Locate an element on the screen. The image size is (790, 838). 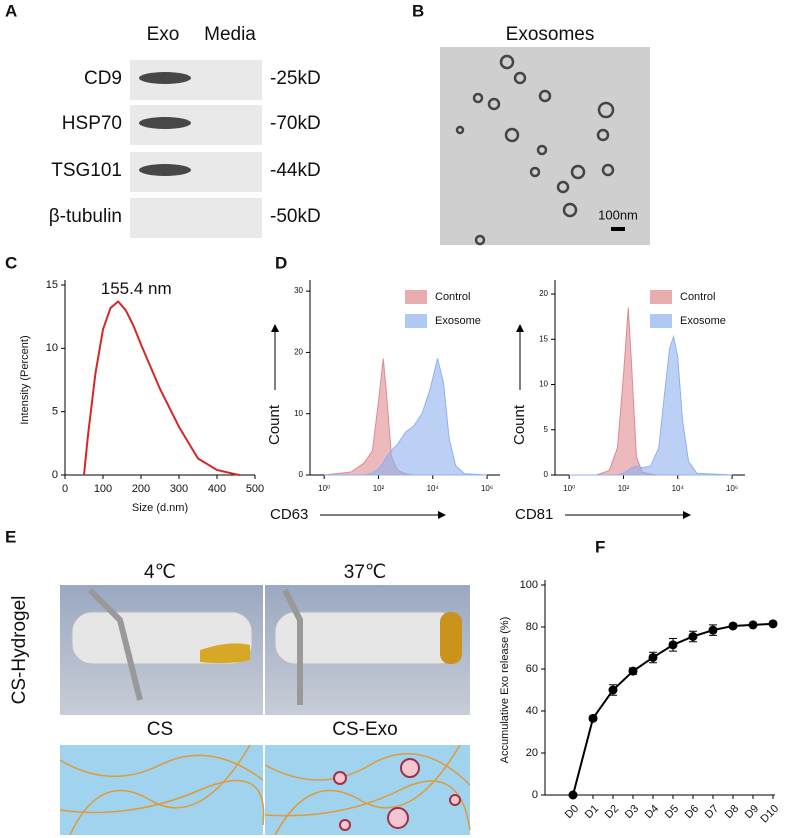
legend-label: Control is located at coordinates (697, 297).